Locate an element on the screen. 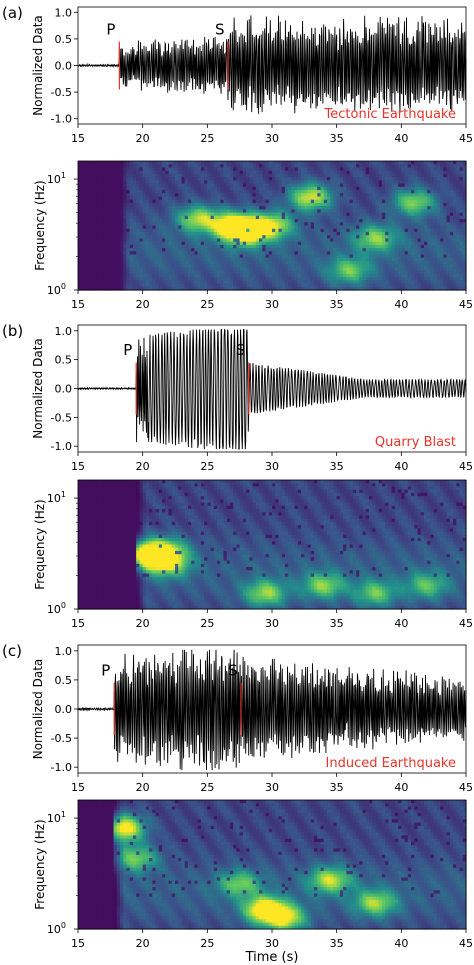 This screenshot has height=965, width=474. event-type-label: Quarry Blast is located at coordinates (415, 442).